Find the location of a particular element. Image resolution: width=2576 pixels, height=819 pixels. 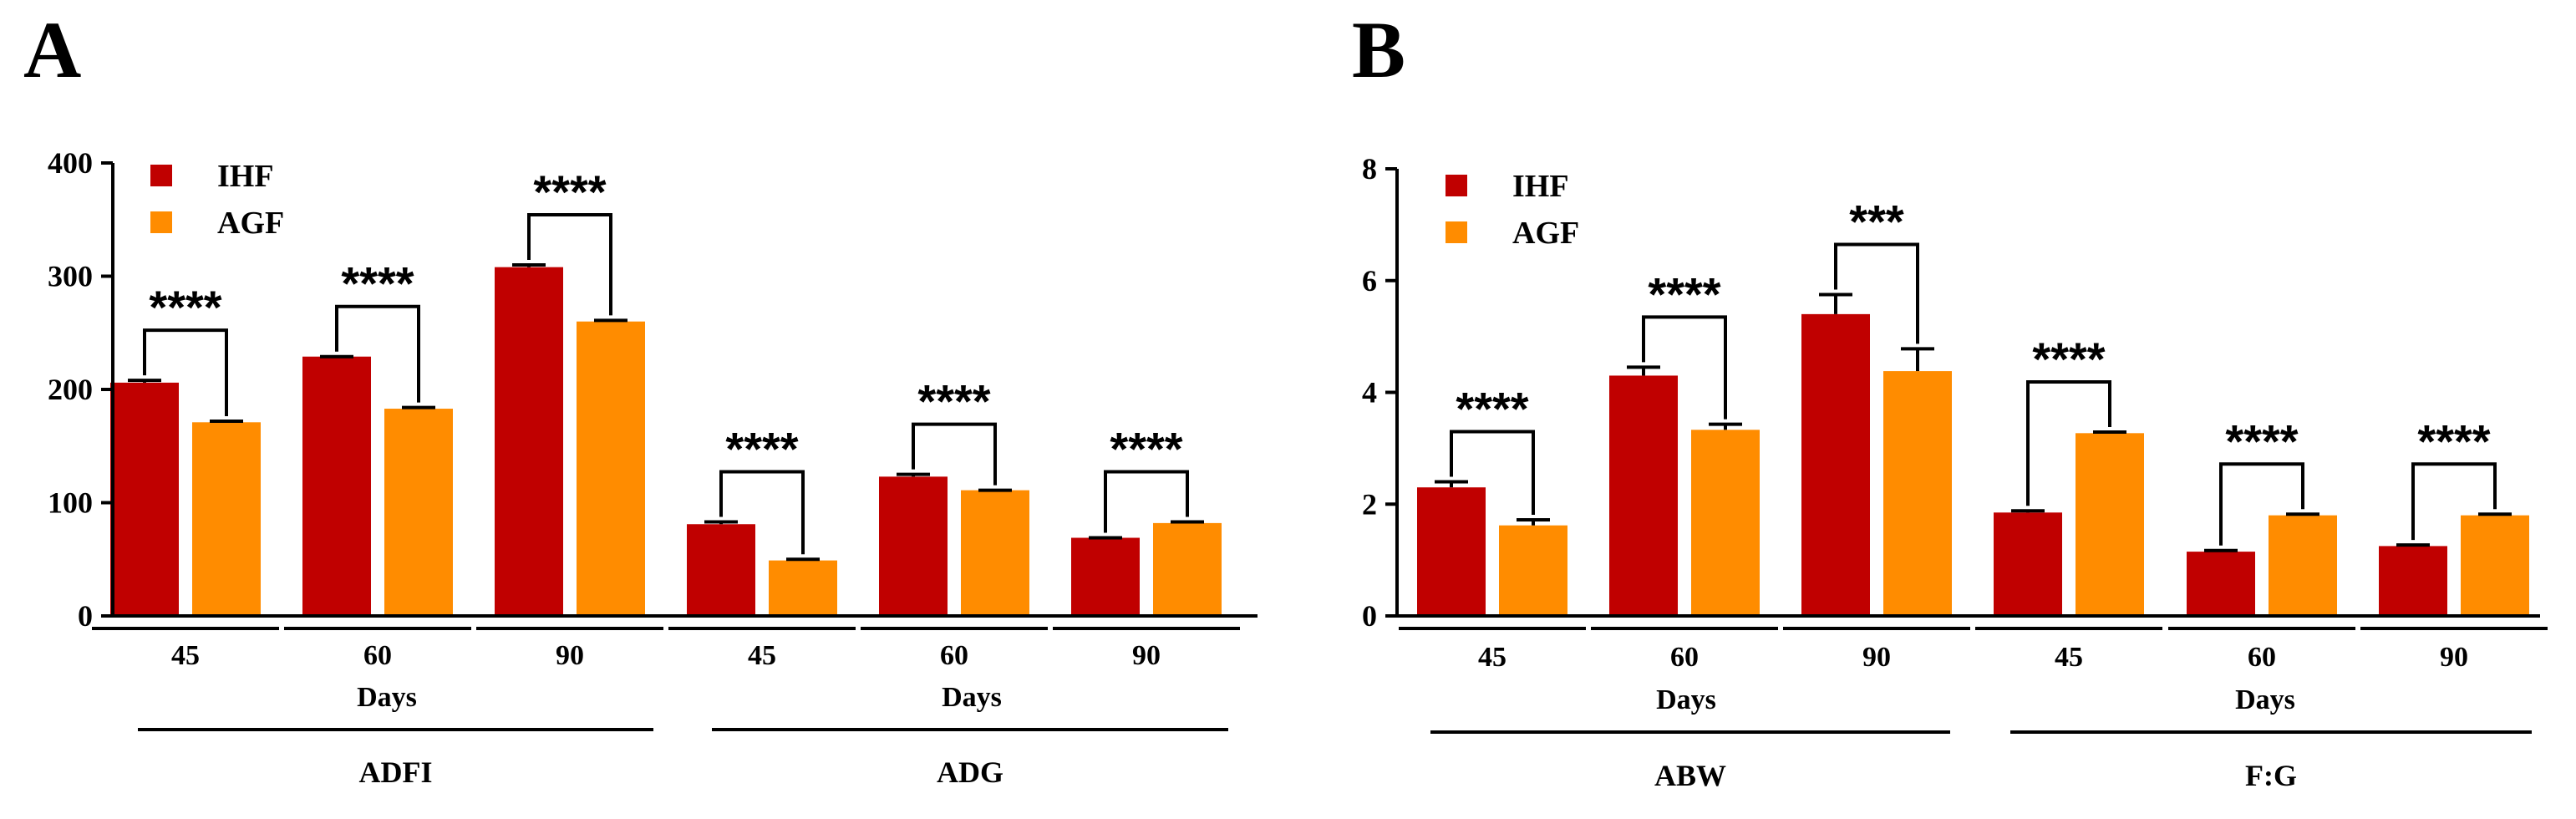

y-tick-label: 8 is located at coordinates (1369, 169).